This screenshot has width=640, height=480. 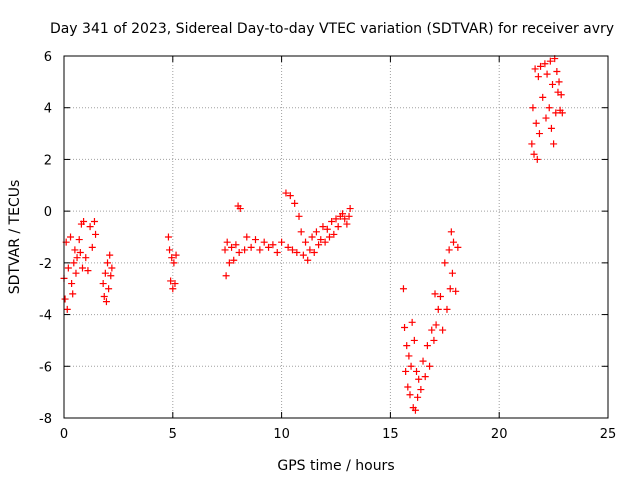 What do you see at coordinates (390, 434) in the screenshot?
I see `x-tick-label: 15` at bounding box center [390, 434].